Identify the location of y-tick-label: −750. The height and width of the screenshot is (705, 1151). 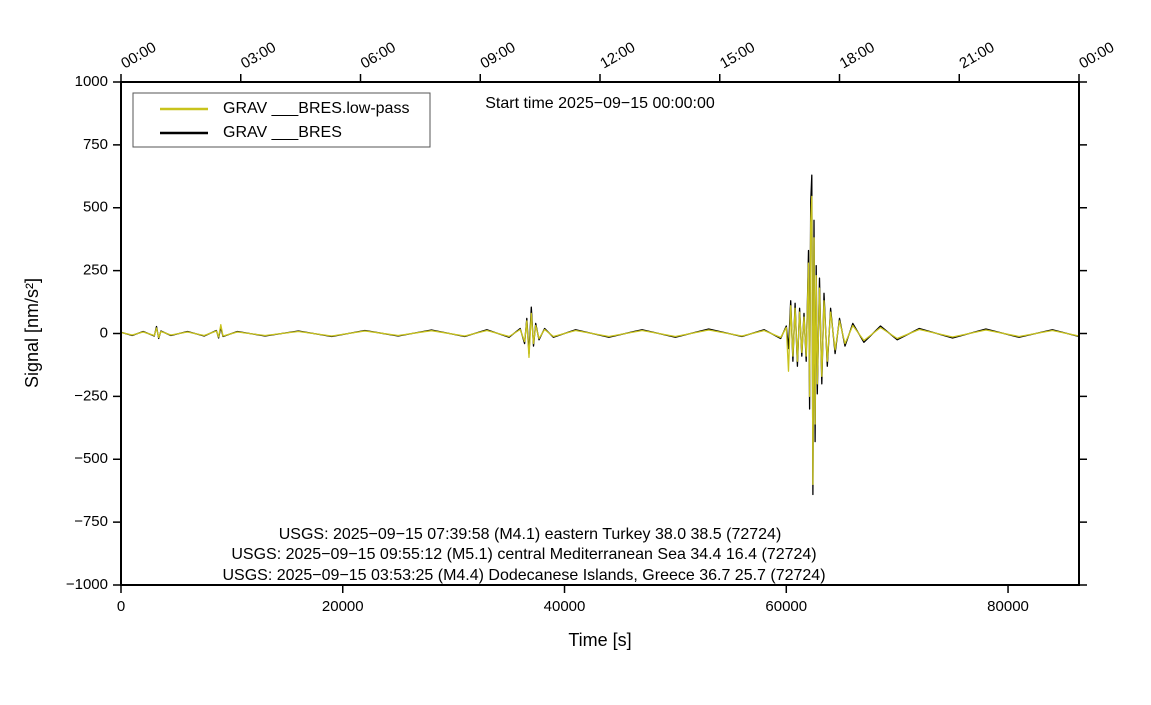
(91, 521).